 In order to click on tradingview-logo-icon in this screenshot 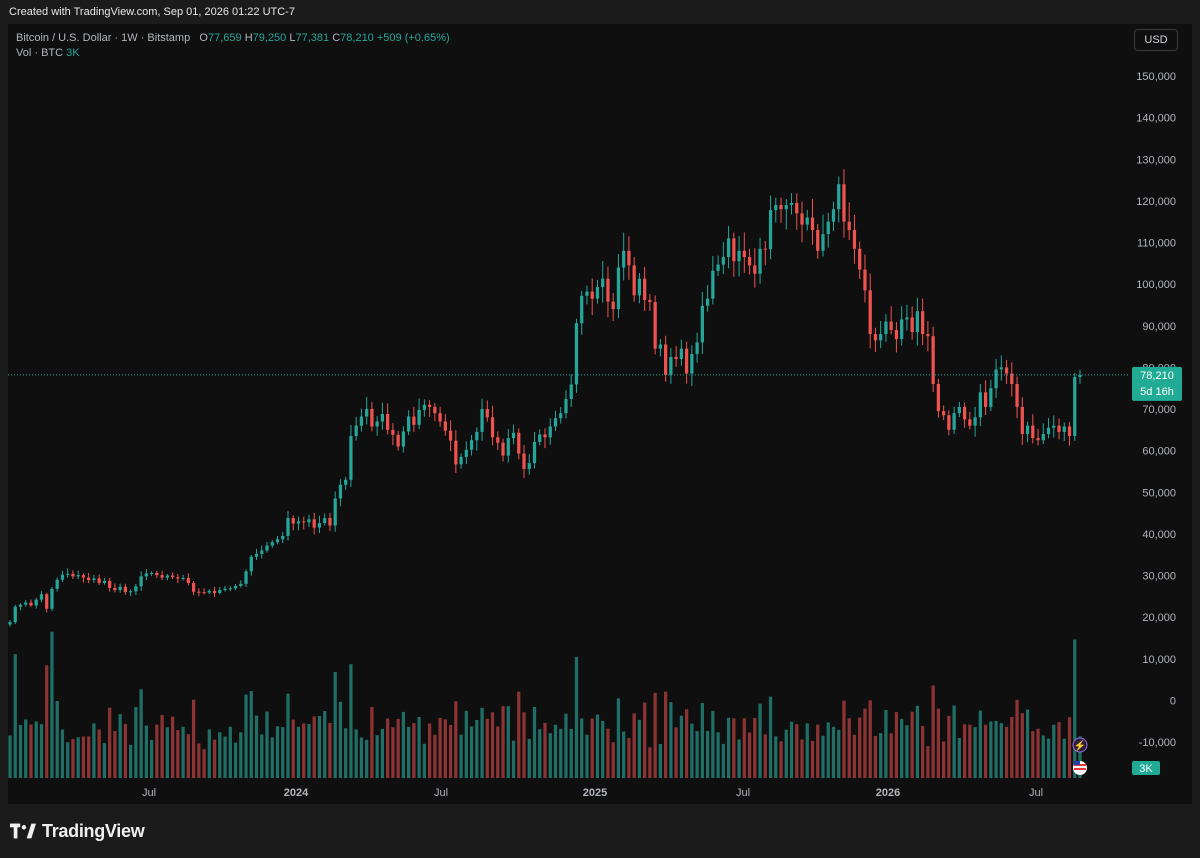, I will do `click(23, 831)`.